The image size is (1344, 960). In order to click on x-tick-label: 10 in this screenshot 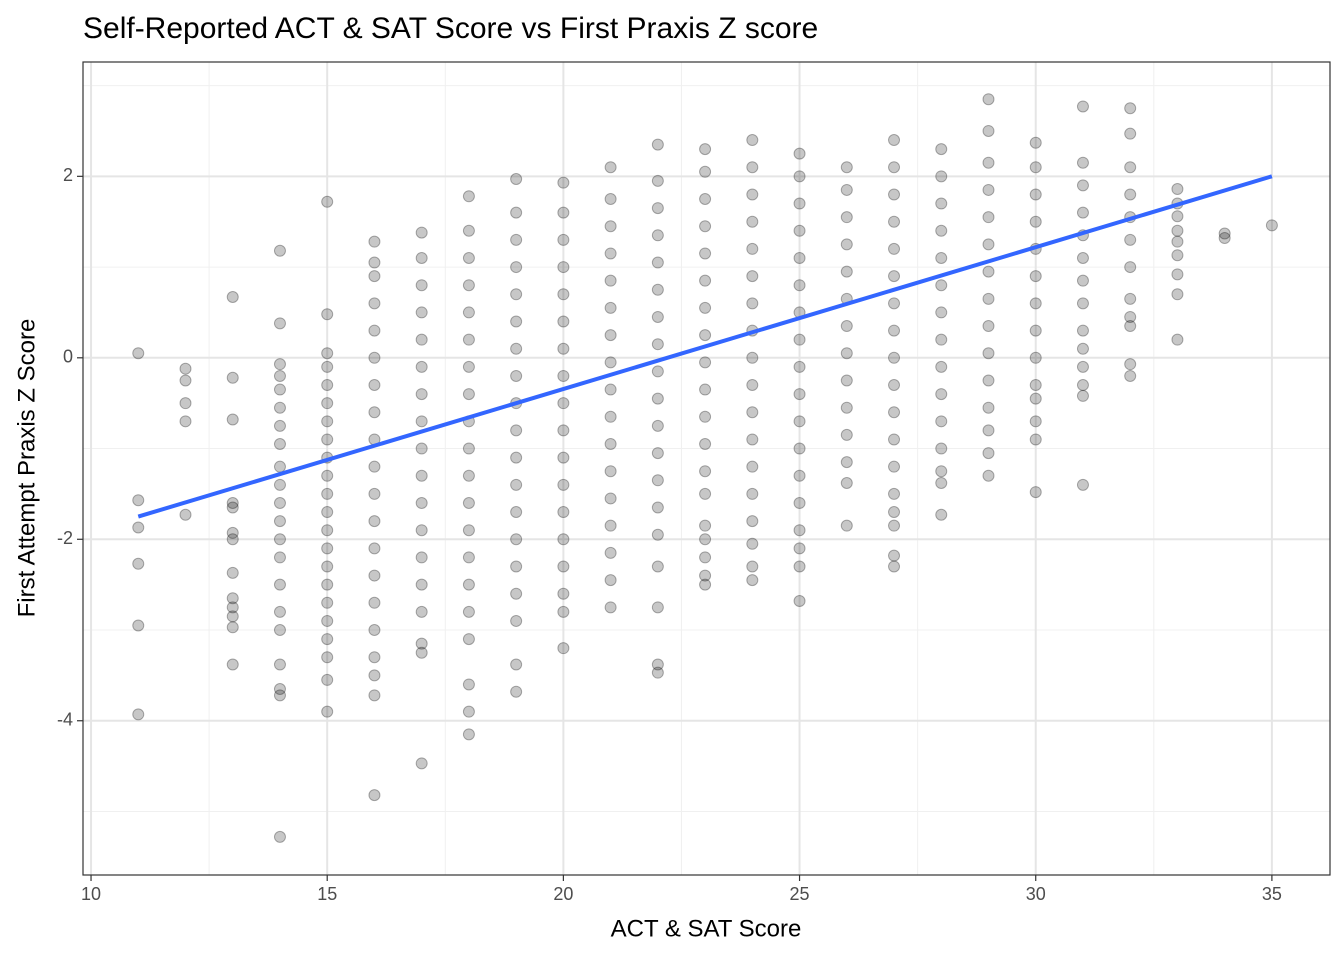, I will do `click(91, 894)`.